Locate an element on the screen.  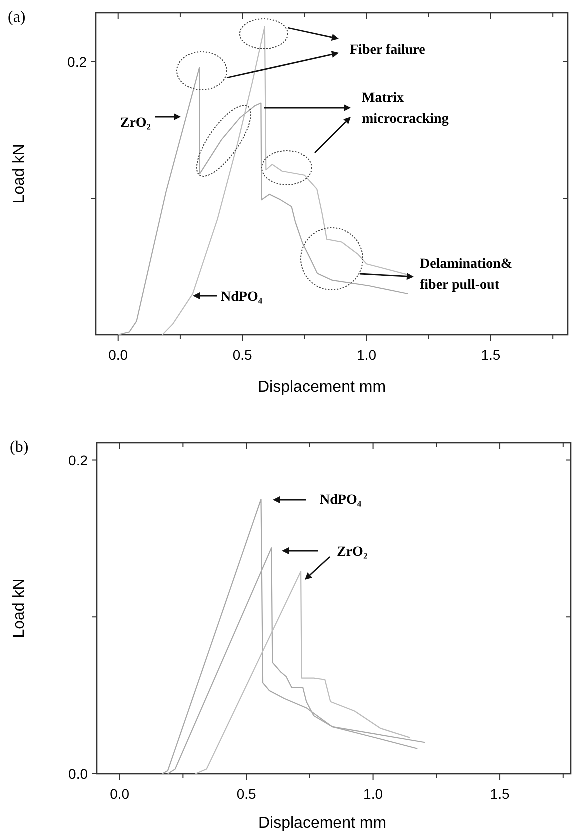
chart-title: (b) is located at coordinates (19, 447).